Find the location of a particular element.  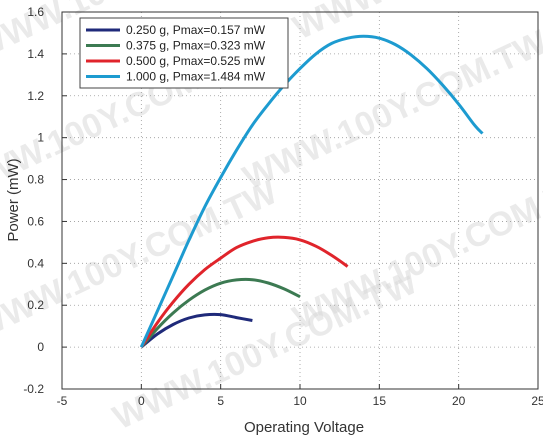

x-tick-label: 15 is located at coordinates (380, 401).